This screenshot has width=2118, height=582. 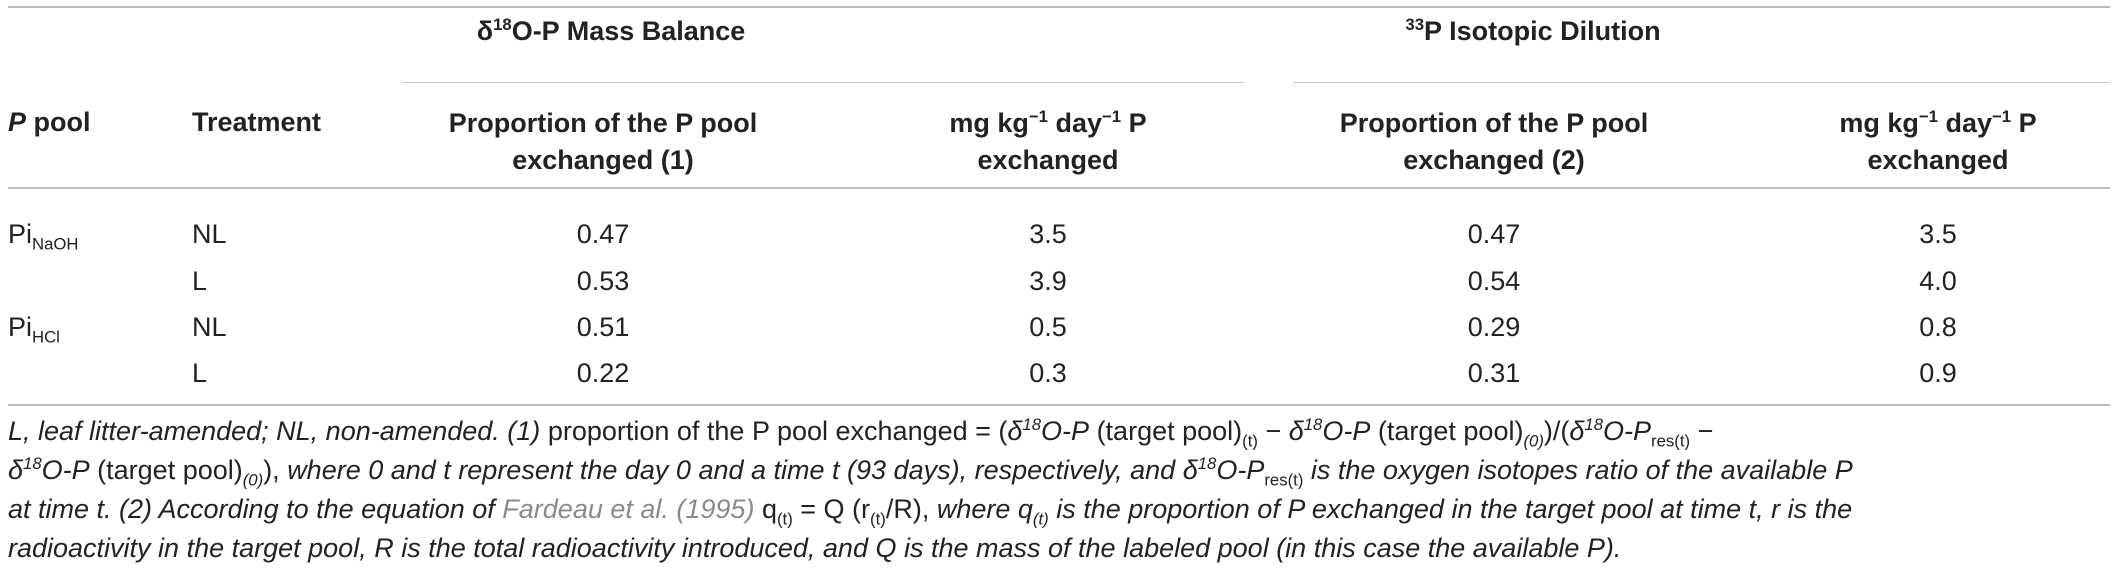 I want to click on group-rule-mass-balance, so click(x=823, y=82).